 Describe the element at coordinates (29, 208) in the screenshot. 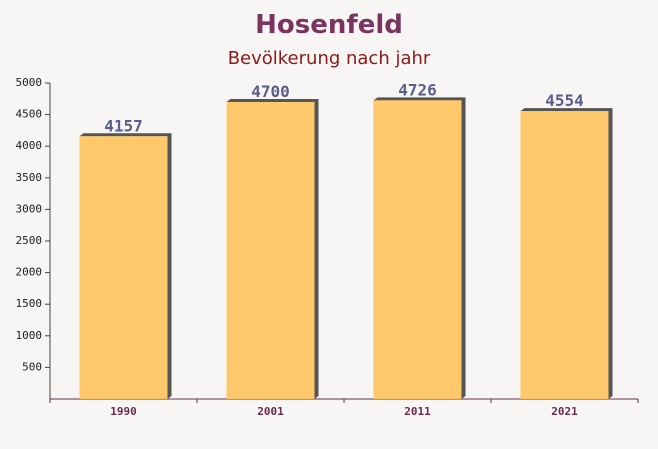

I see `y-tick-label: 3000` at that location.